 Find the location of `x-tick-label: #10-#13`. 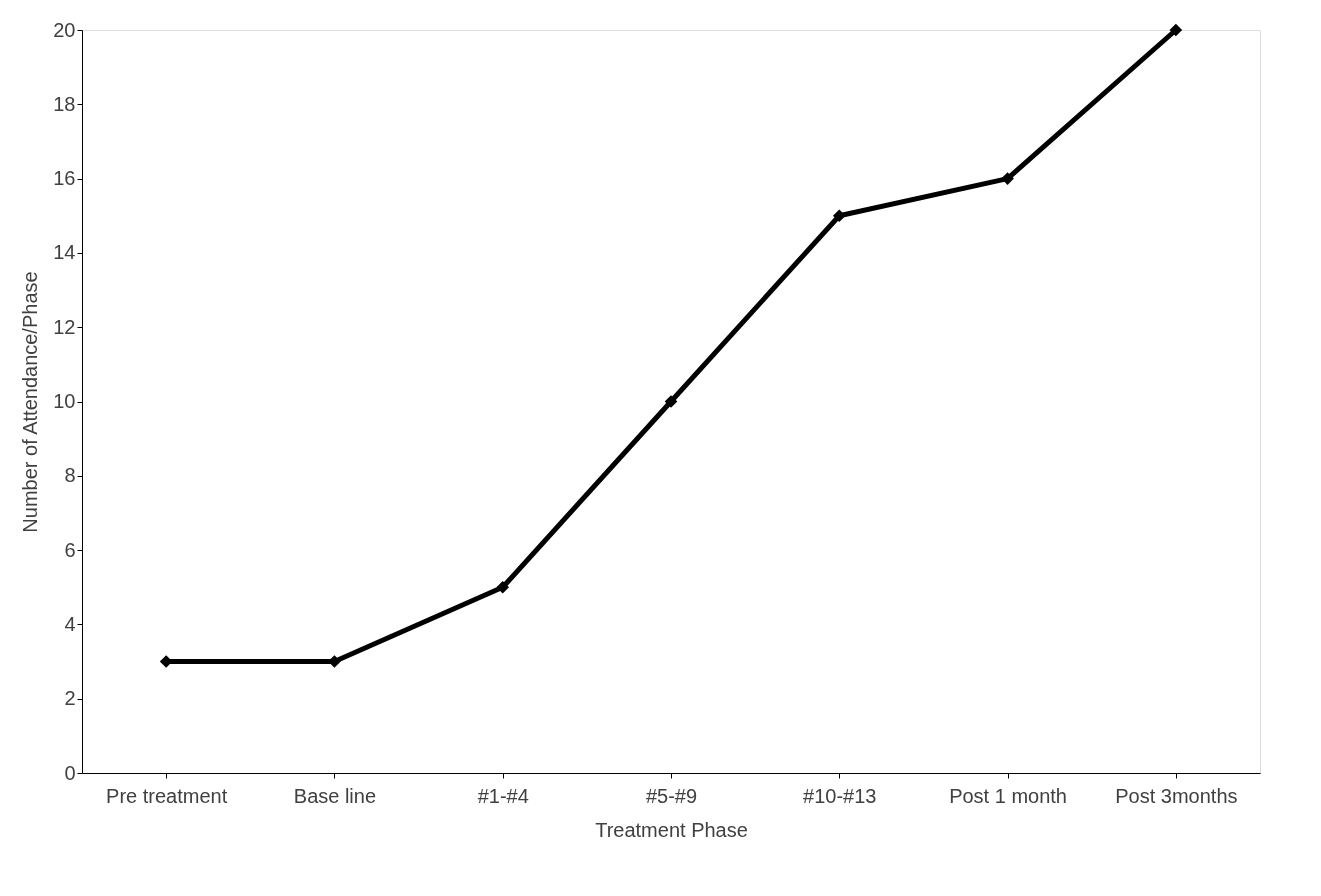

x-tick-label: #10-#13 is located at coordinates (840, 795).